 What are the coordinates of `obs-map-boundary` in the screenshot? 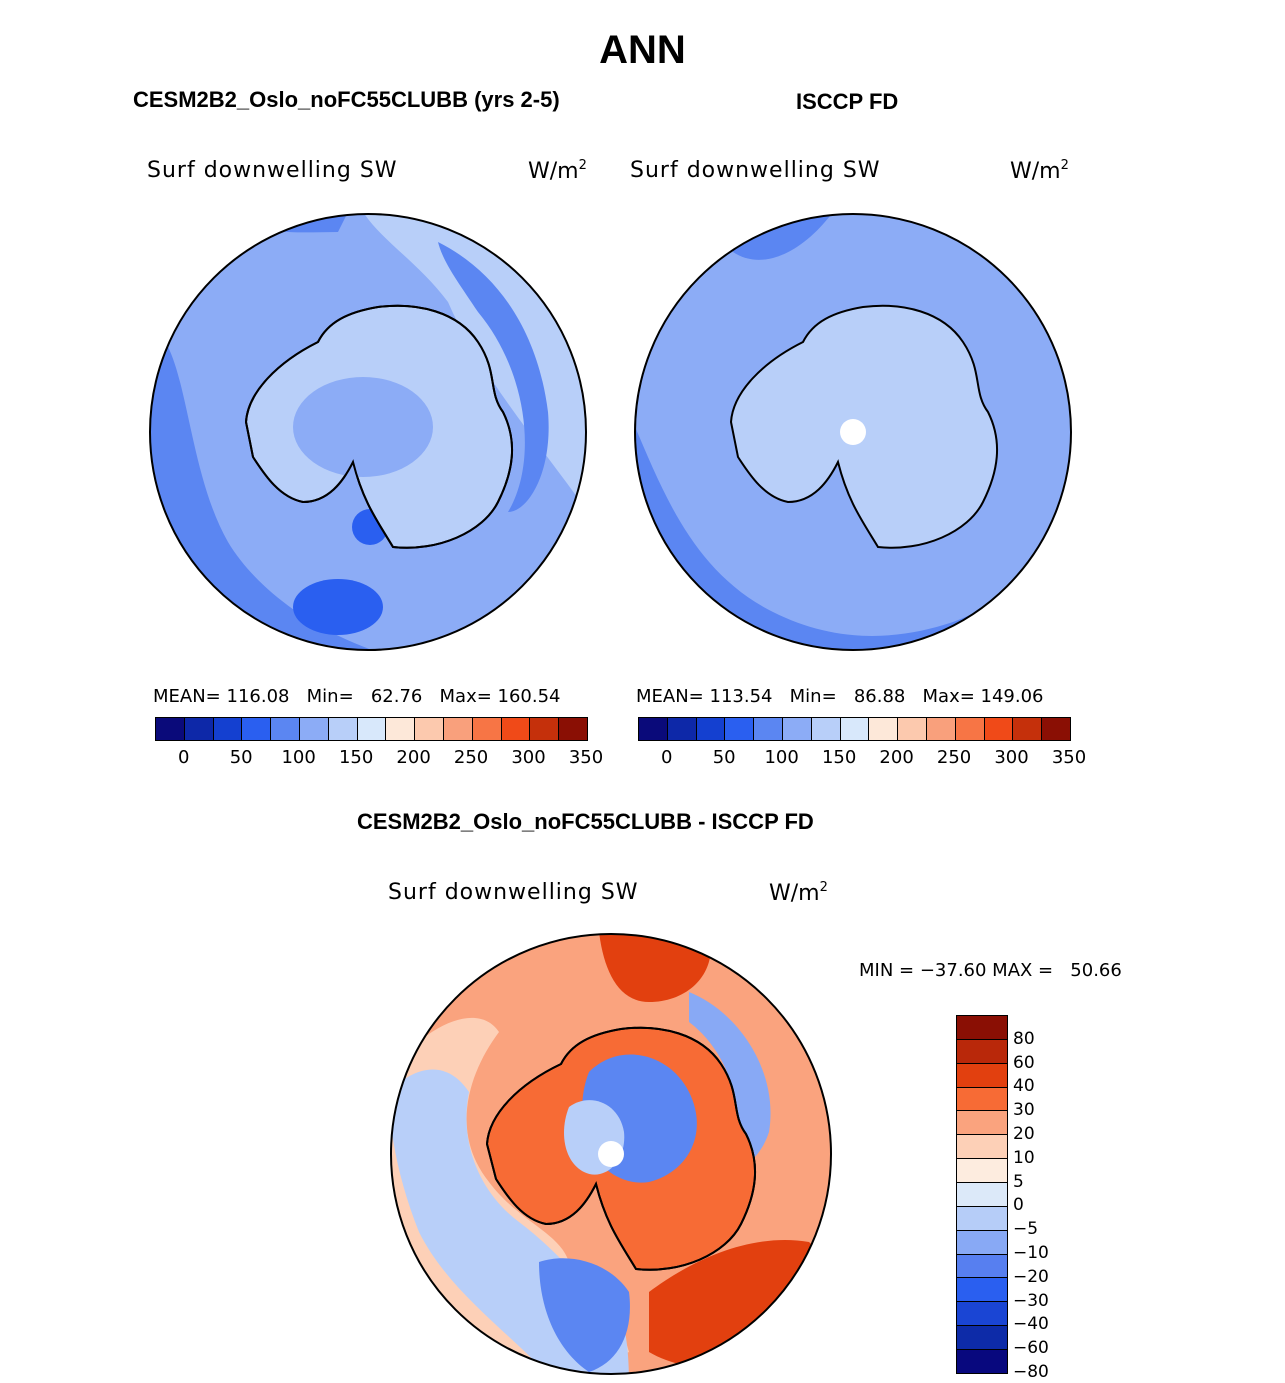 It's located at (853, 432).